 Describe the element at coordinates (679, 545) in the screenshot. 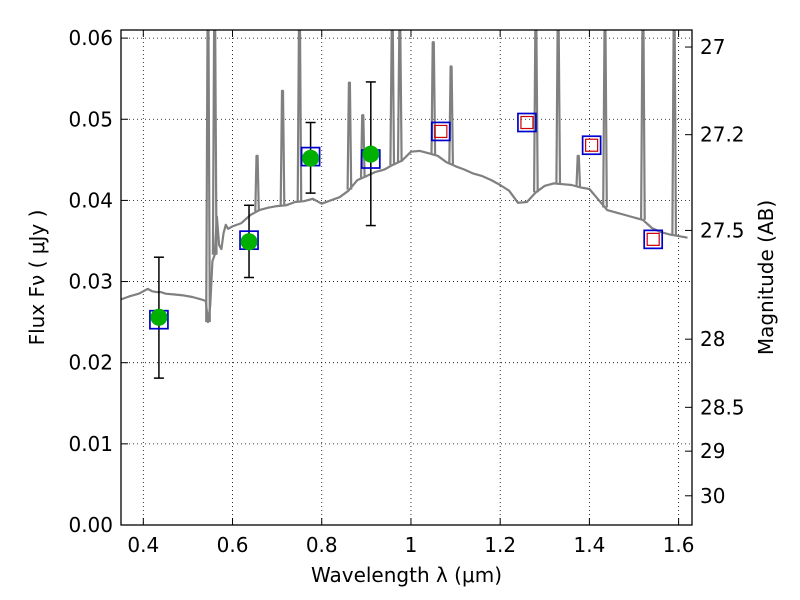

I see `x-tick-label: 1.6` at that location.